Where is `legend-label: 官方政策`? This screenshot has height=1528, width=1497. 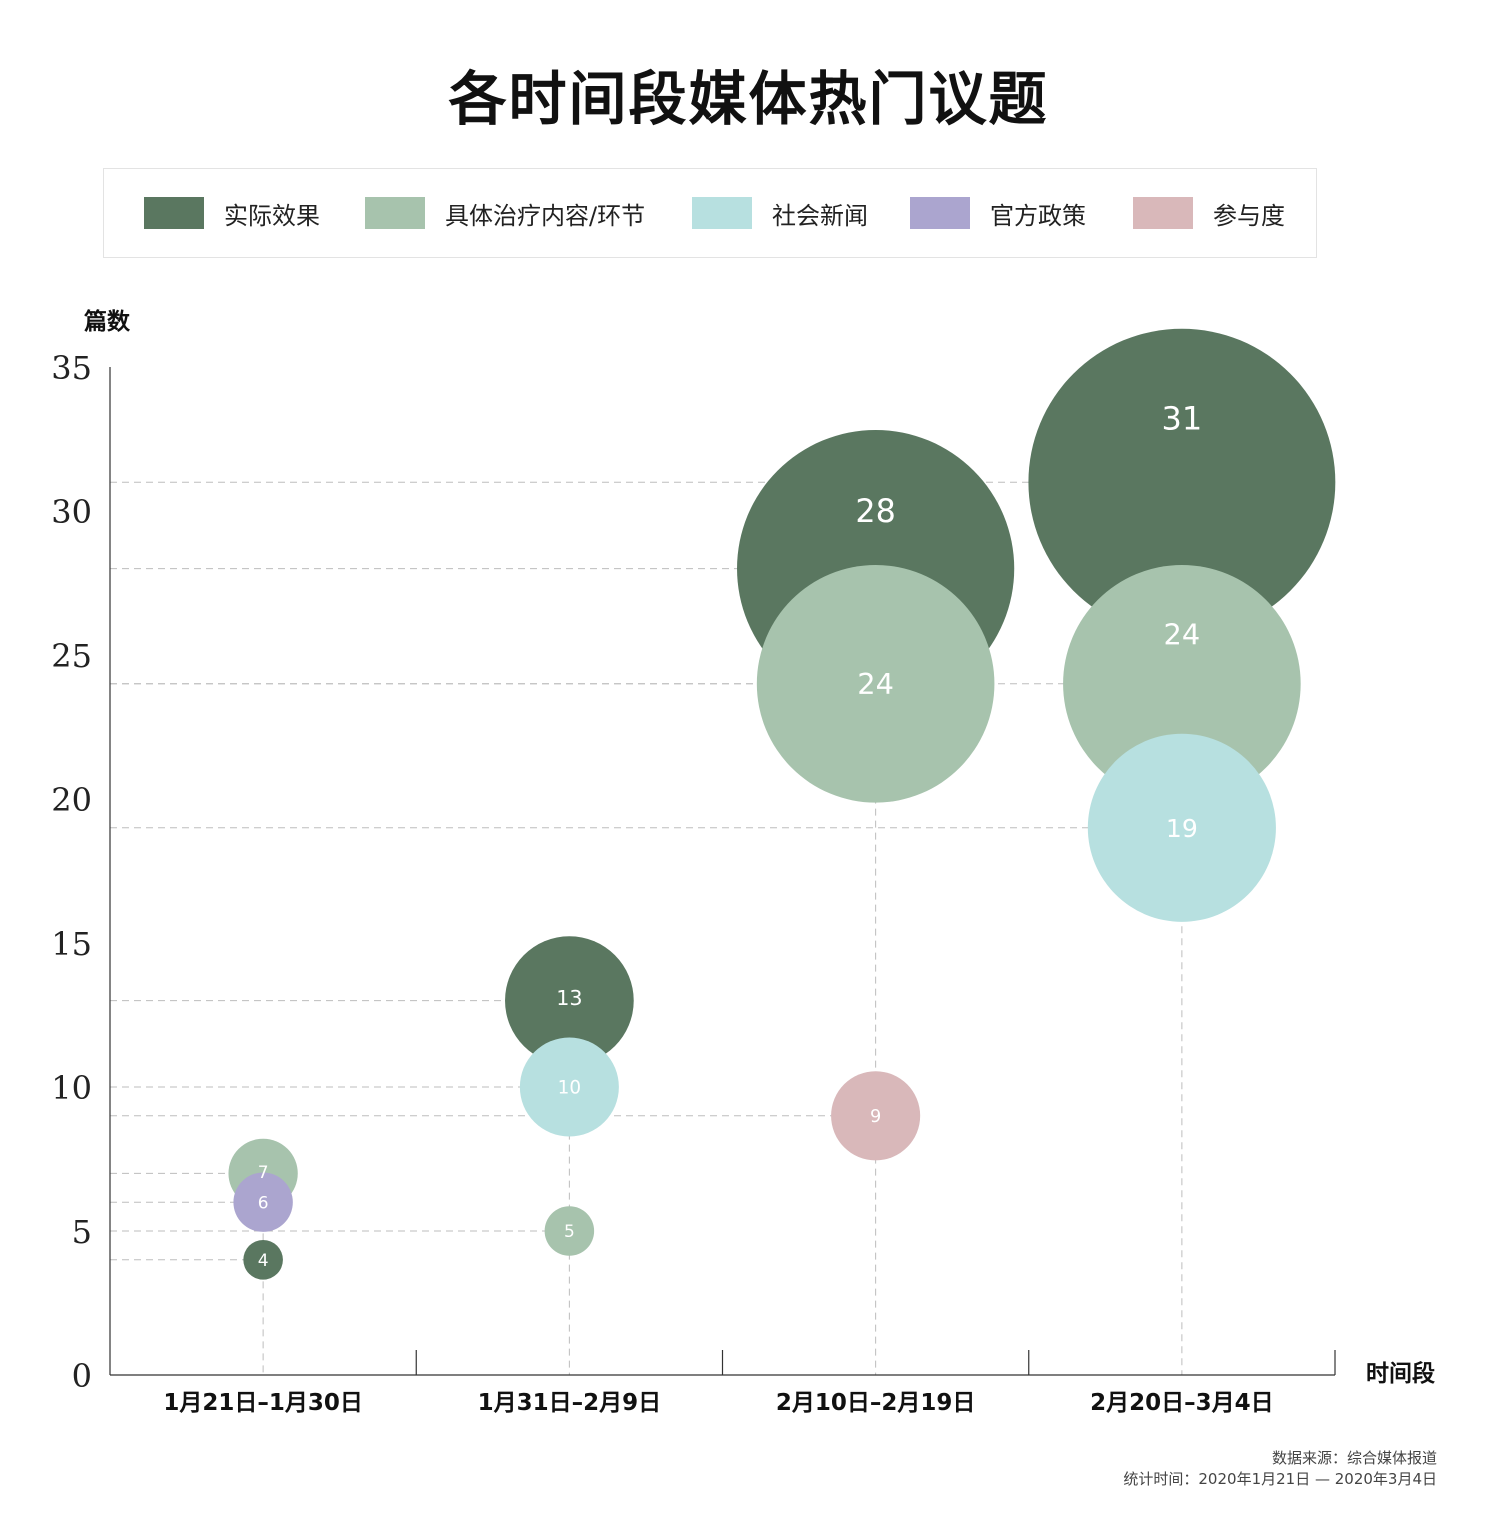 legend-label: 官方政策 is located at coordinates (1038, 215).